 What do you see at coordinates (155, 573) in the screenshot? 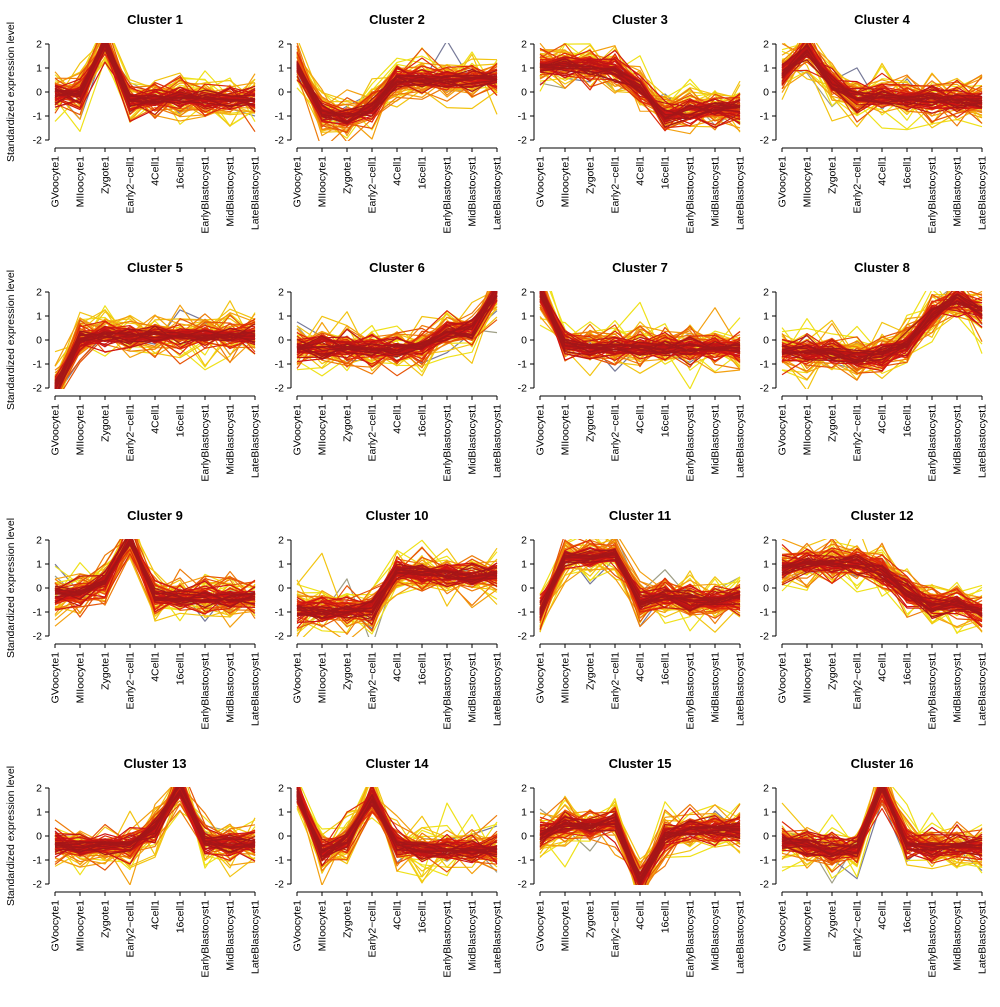
I see `cluster-9-profile-line` at bounding box center [155, 573].